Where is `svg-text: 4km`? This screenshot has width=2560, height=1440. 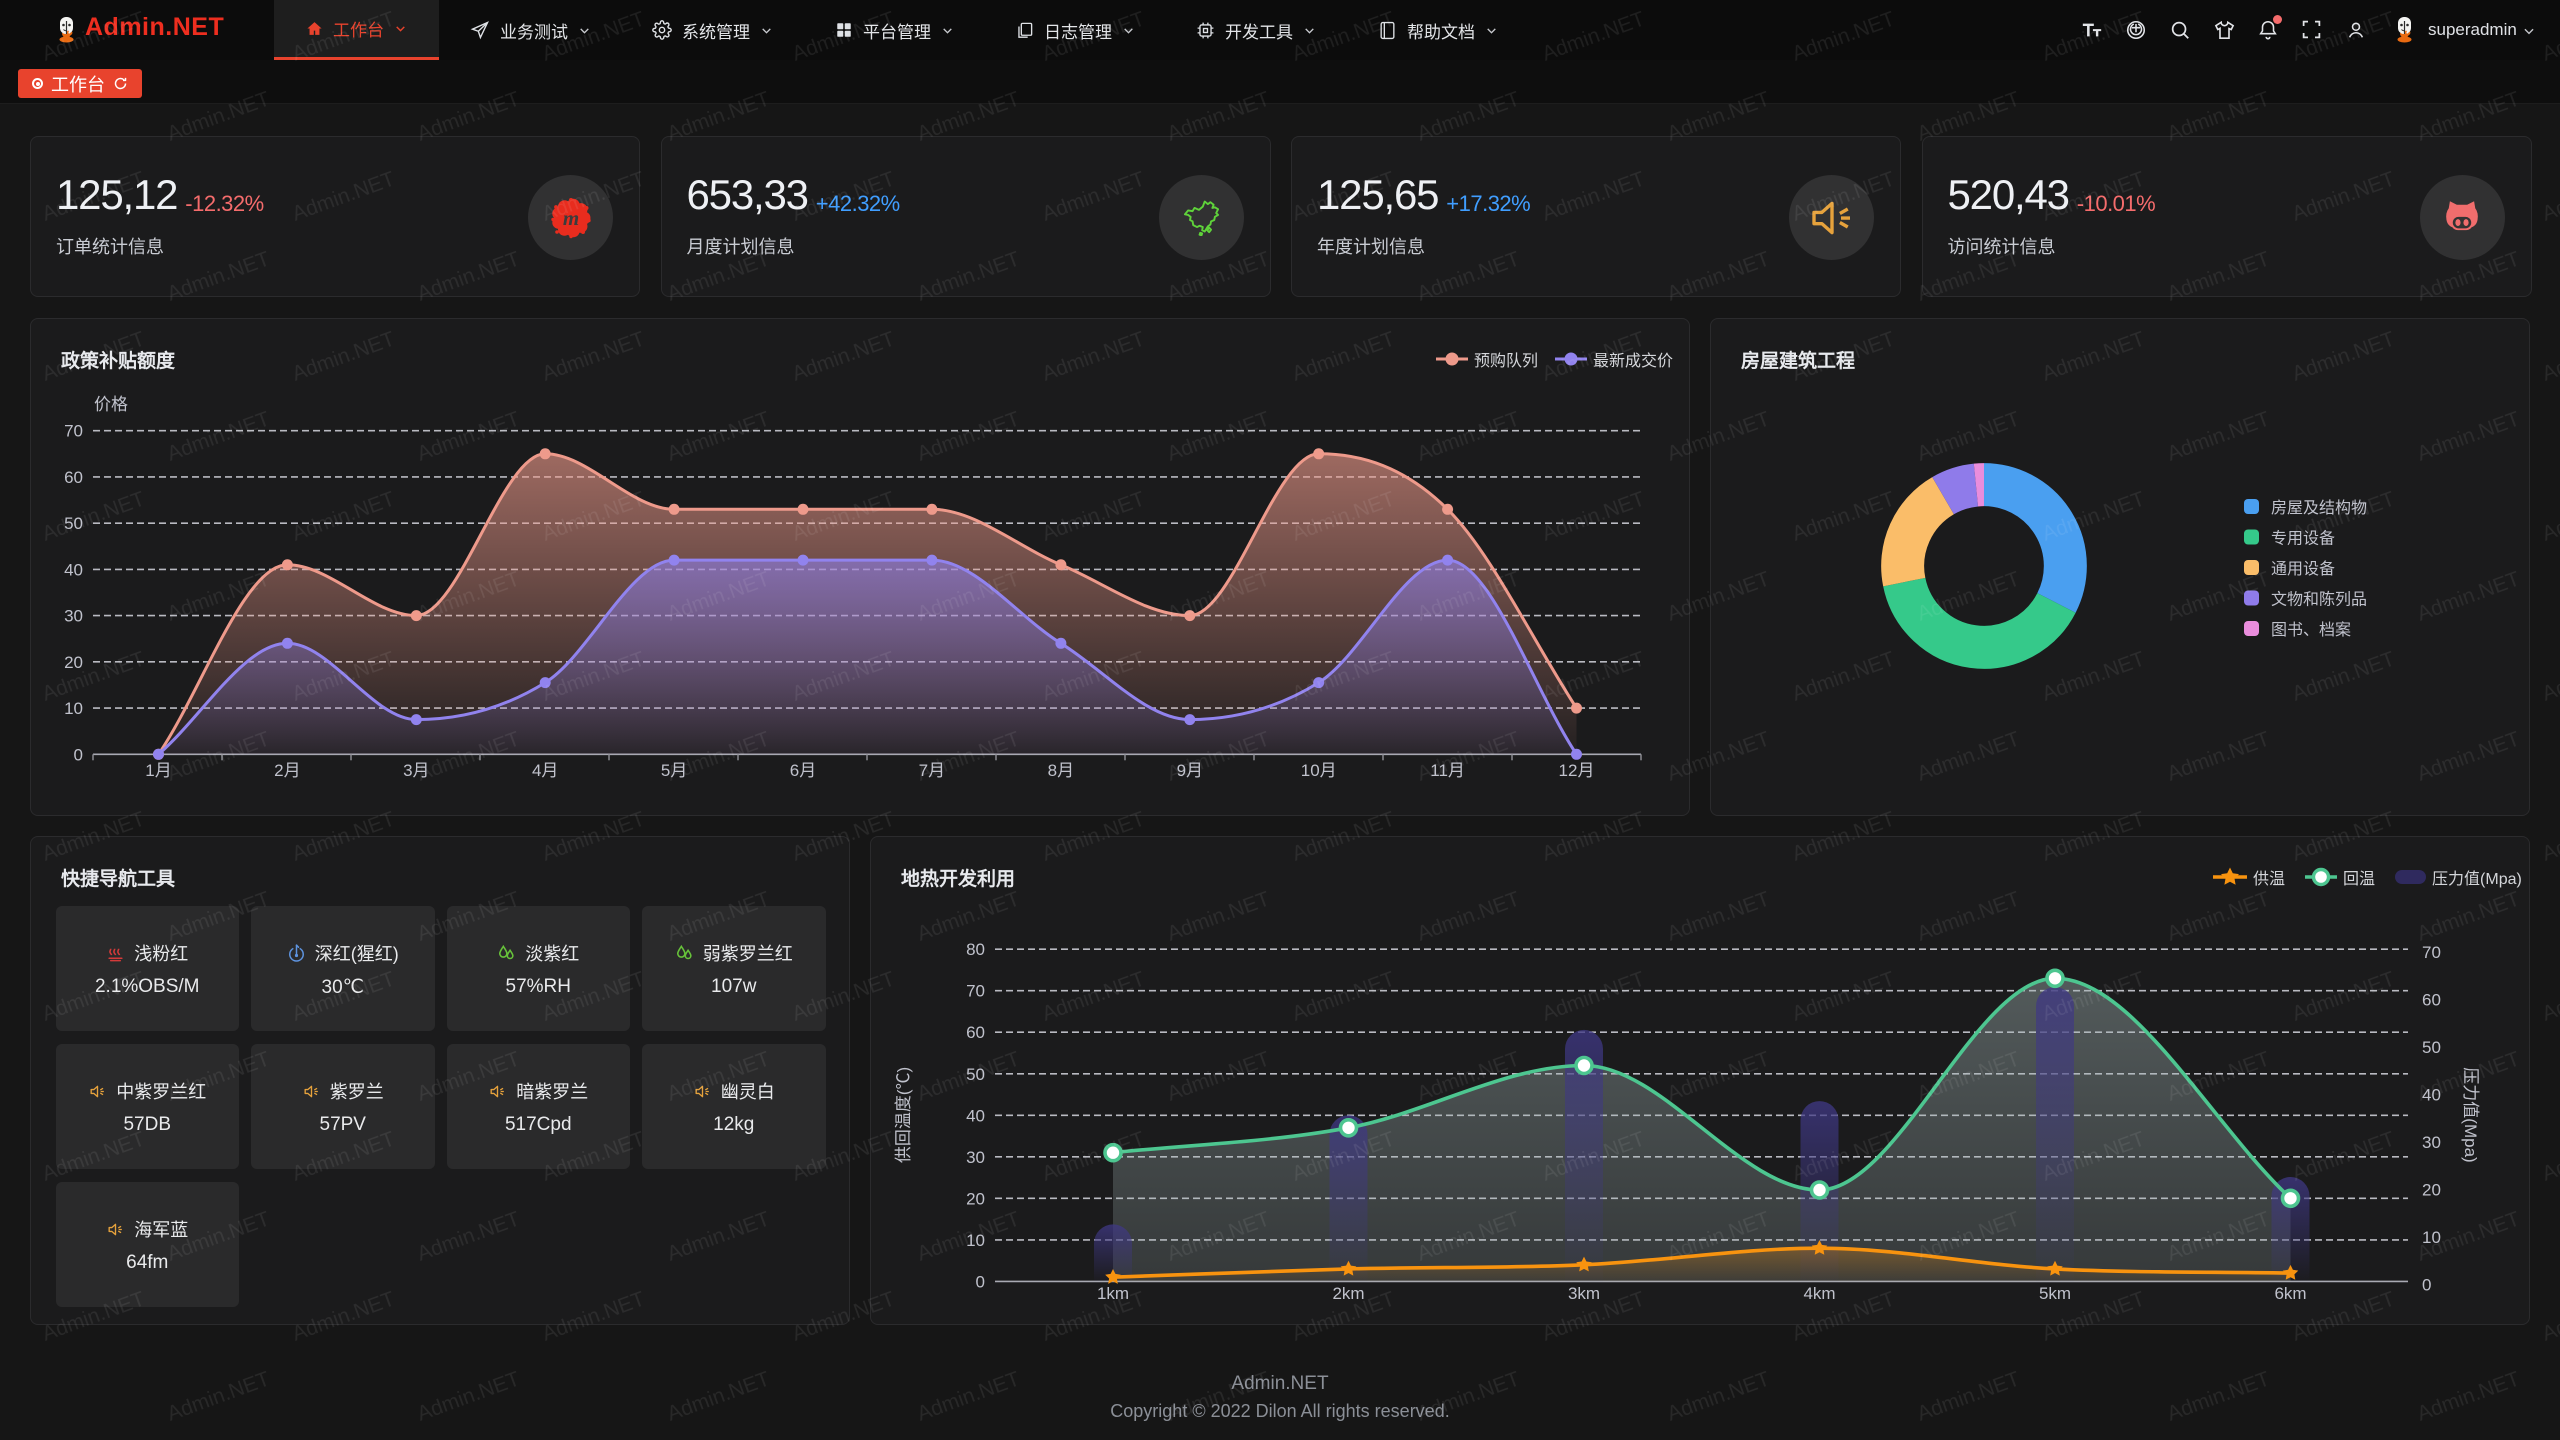
svg-text: 4km is located at coordinates (1819, 1293).